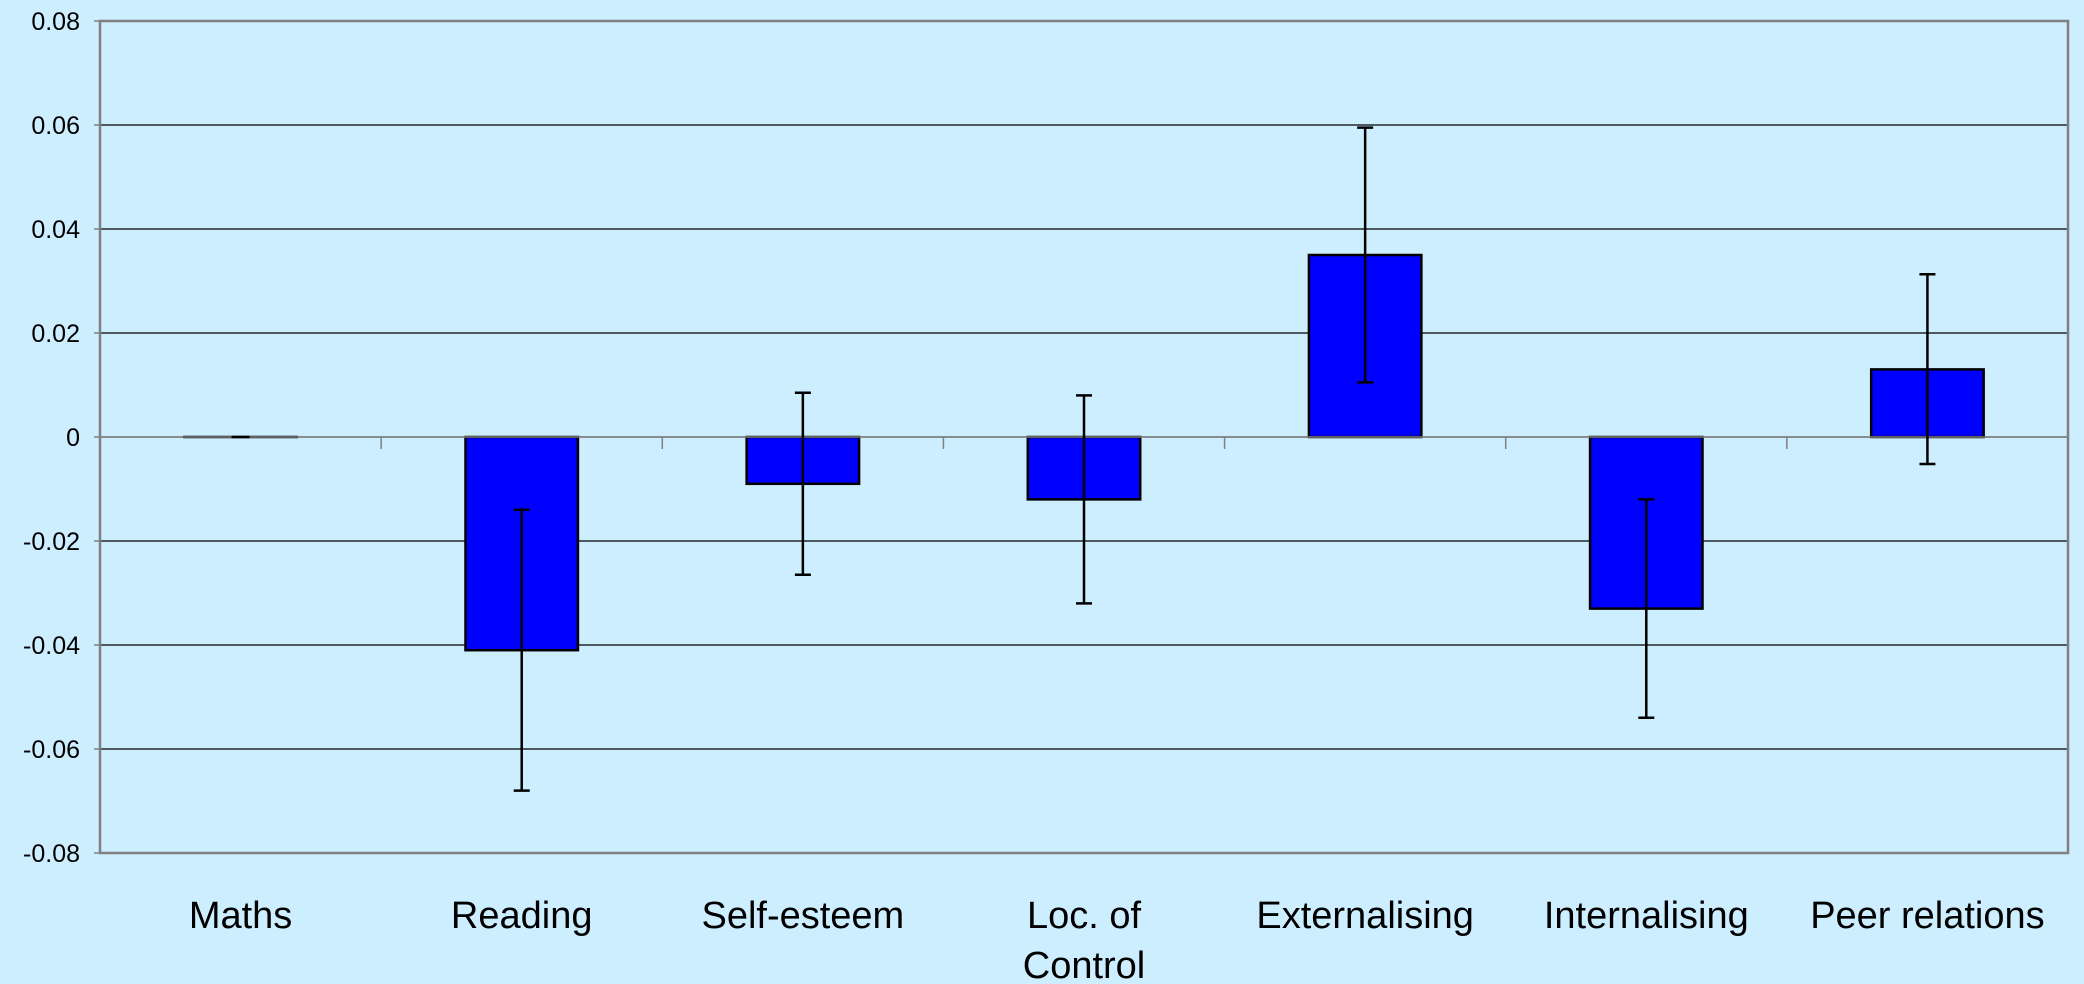 This screenshot has width=2084, height=984. Describe the element at coordinates (240, 916) in the screenshot. I see `x-category-label: Maths` at that location.